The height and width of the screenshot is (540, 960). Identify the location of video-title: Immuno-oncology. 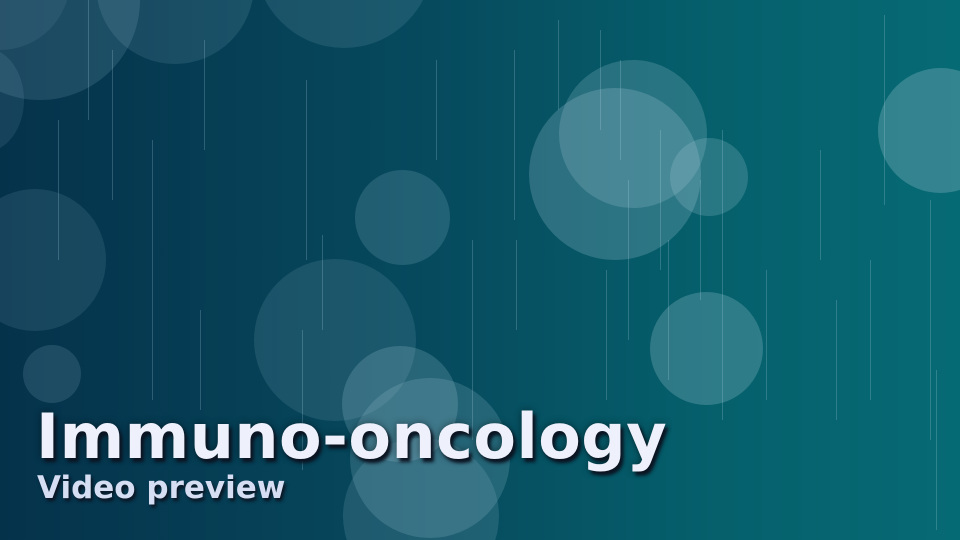
(352, 436).